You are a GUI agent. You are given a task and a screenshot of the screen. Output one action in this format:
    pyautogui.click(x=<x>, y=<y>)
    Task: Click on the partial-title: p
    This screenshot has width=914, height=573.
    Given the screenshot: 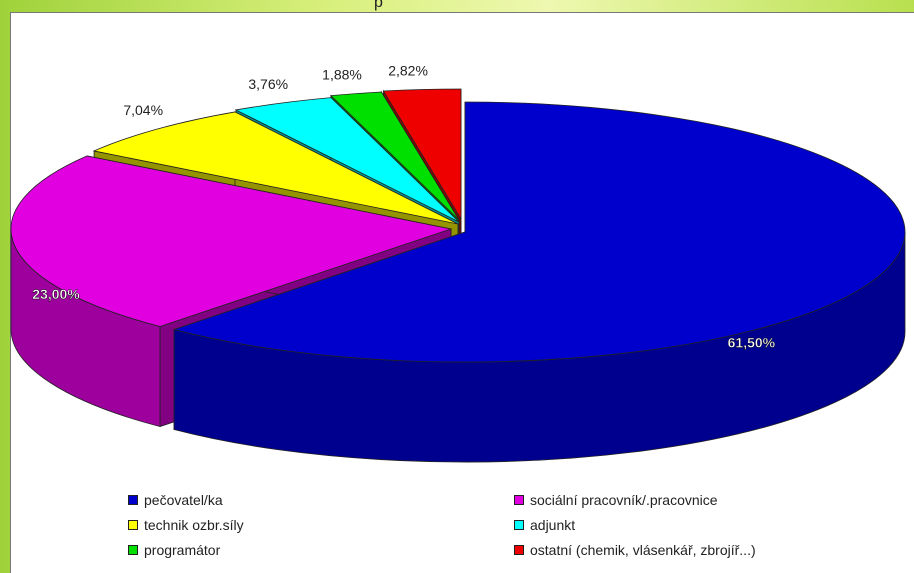 What is the action you would take?
    pyautogui.click(x=378, y=5)
    